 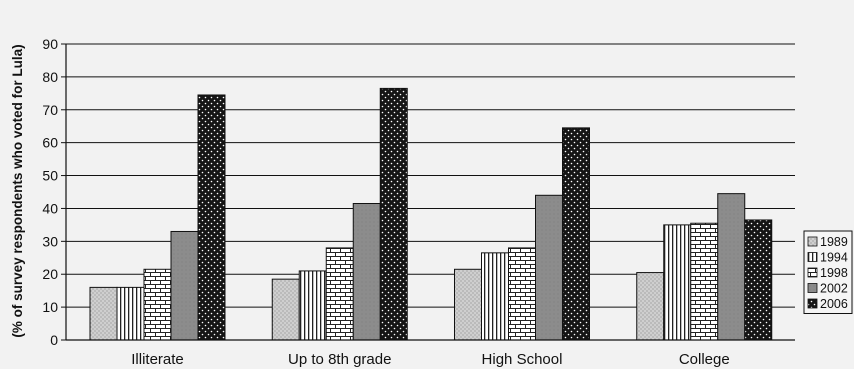 What do you see at coordinates (50, 176) in the screenshot?
I see `y-tick-label: 50` at bounding box center [50, 176].